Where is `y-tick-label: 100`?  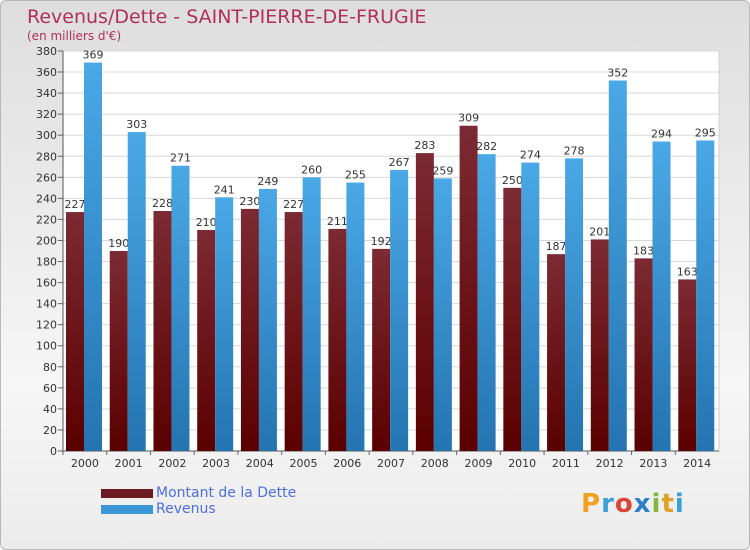 y-tick-label: 100 is located at coordinates (46, 346).